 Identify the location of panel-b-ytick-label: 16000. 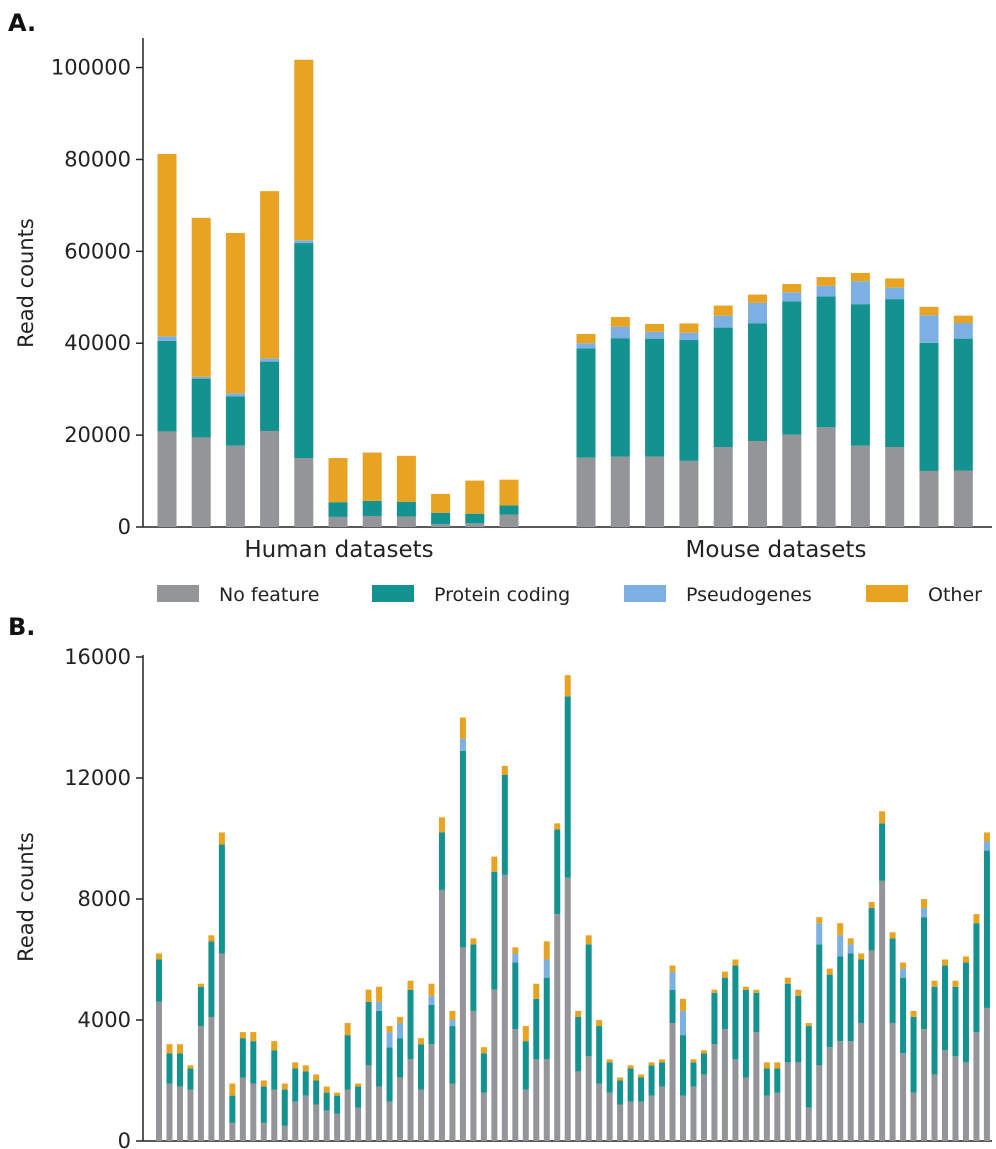
(97, 657).